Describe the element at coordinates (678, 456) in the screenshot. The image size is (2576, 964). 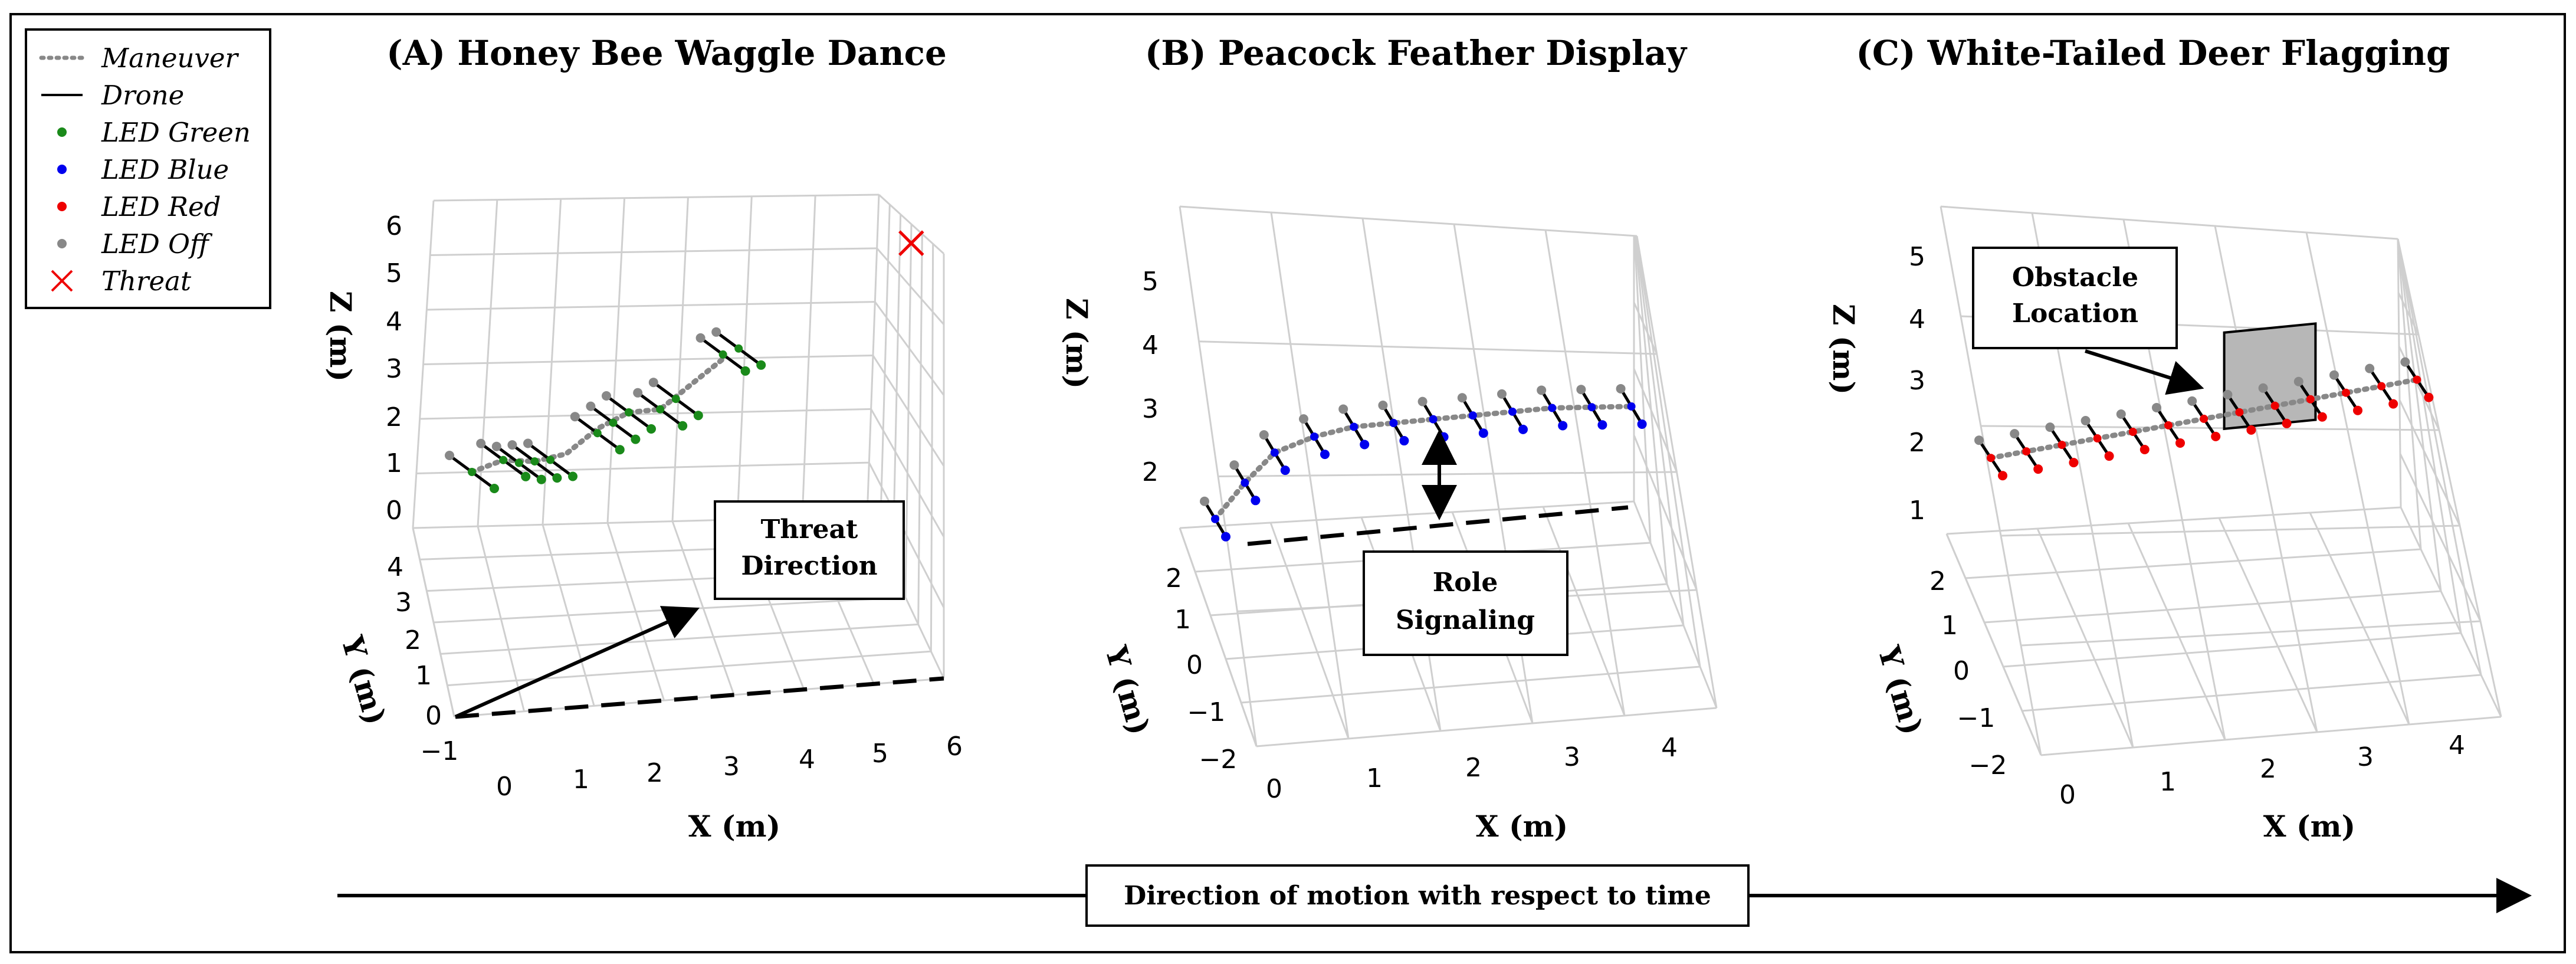
I see `panel-a-grid` at that location.